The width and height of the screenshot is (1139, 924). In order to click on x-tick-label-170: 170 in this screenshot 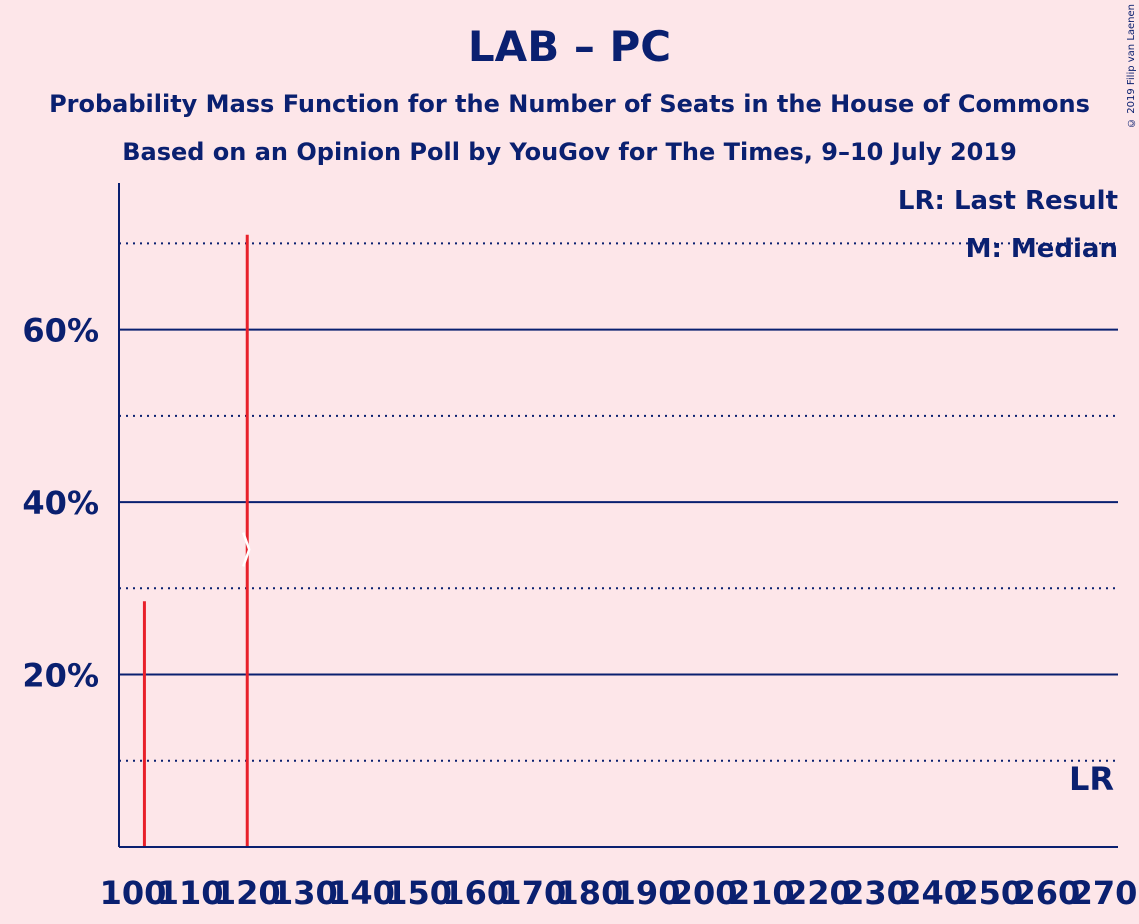, I will do `click(532, 893)`.